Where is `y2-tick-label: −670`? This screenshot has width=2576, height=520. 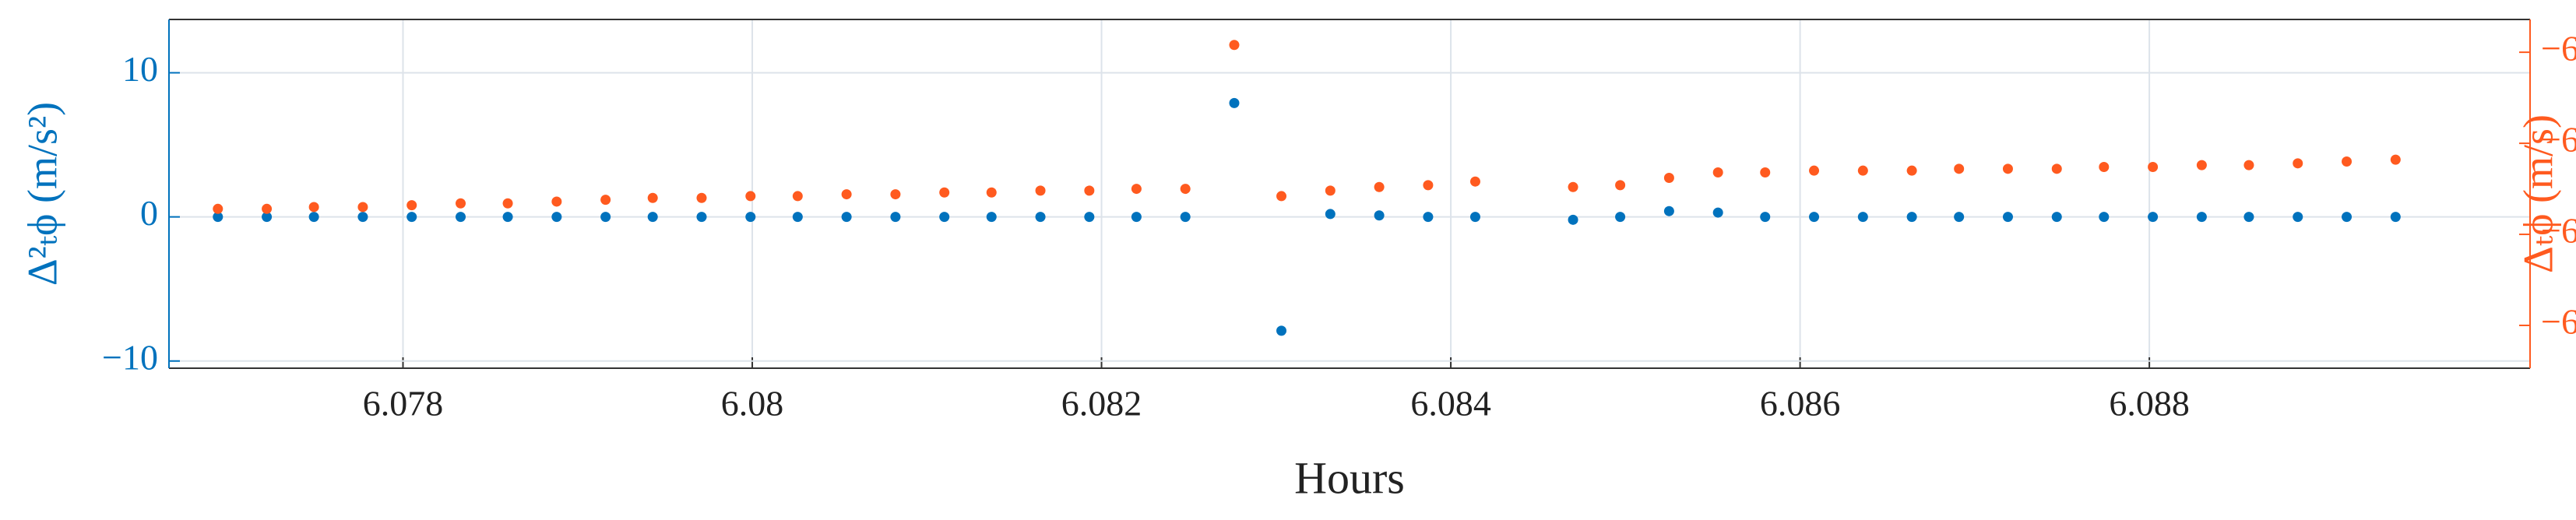
y2-tick-label: −670 is located at coordinates (2558, 322).